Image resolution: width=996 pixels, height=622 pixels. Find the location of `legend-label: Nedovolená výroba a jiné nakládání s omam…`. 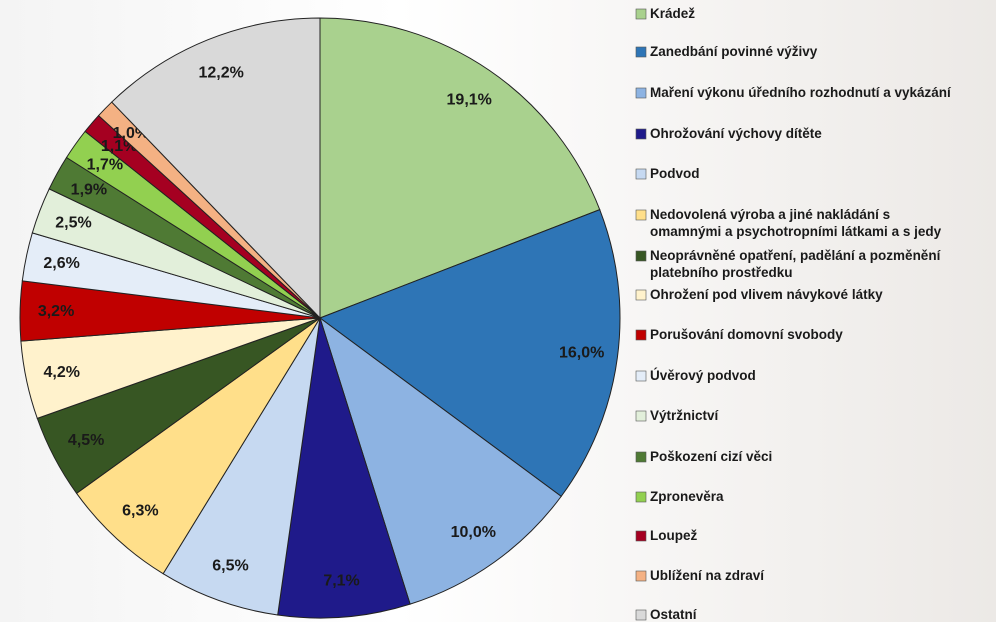

legend-label: Nedovolená výroba a jiné nakládání s omam… is located at coordinates (796, 223).